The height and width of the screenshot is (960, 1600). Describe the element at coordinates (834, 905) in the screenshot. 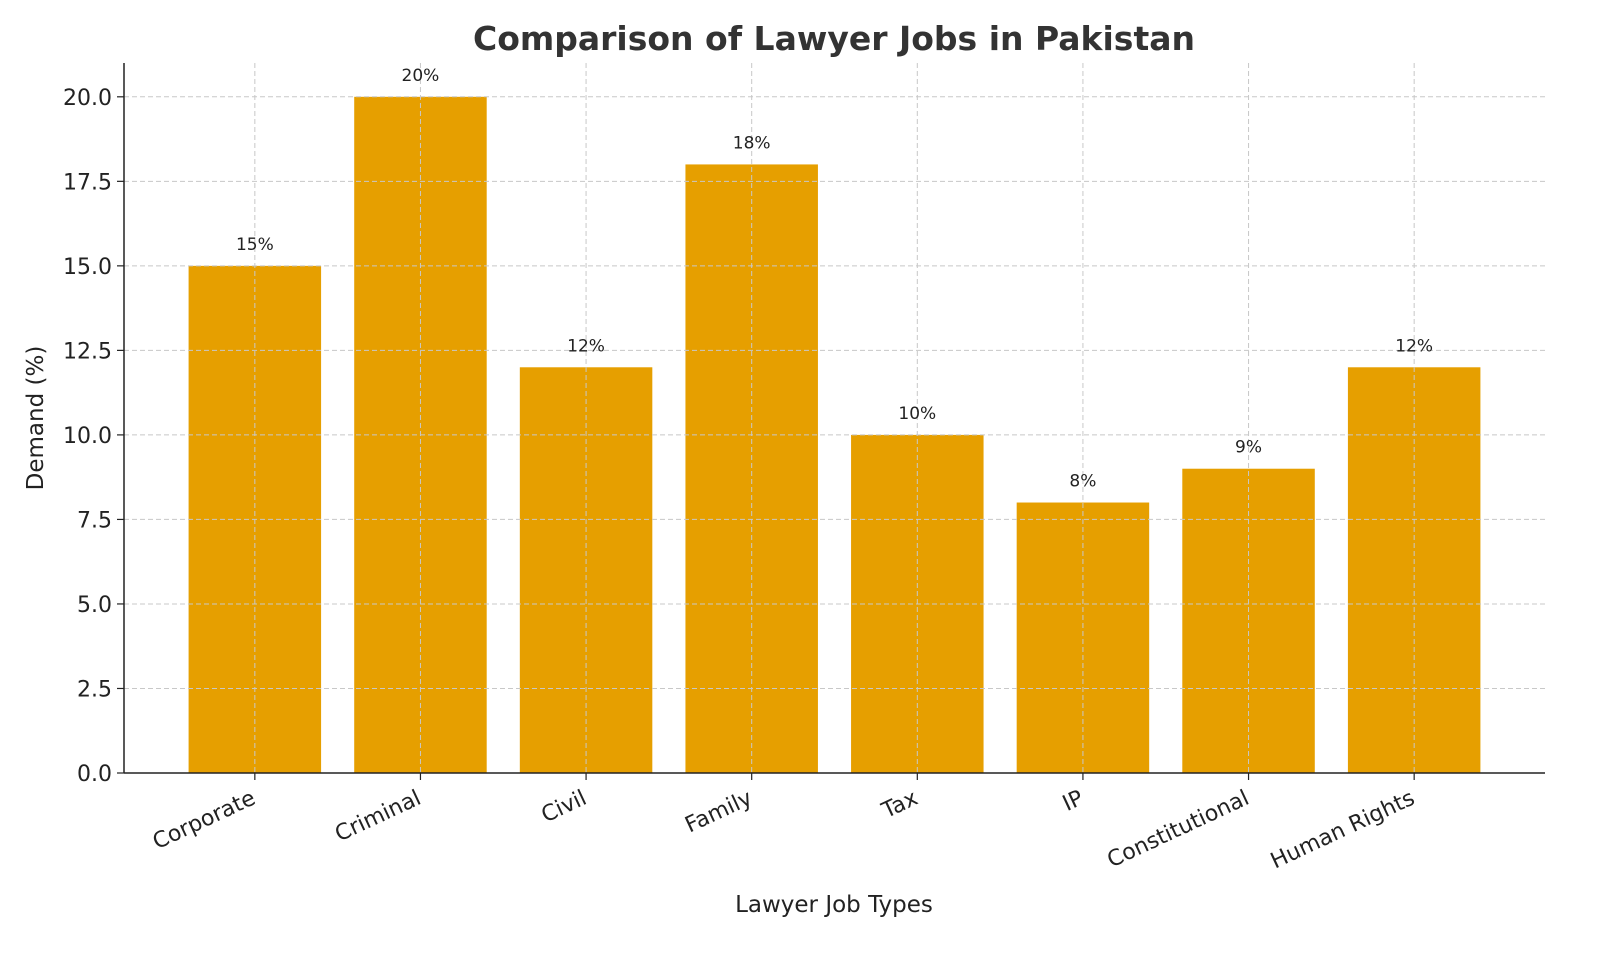

I see `x-axis-label: Lawyer Job Types` at that location.